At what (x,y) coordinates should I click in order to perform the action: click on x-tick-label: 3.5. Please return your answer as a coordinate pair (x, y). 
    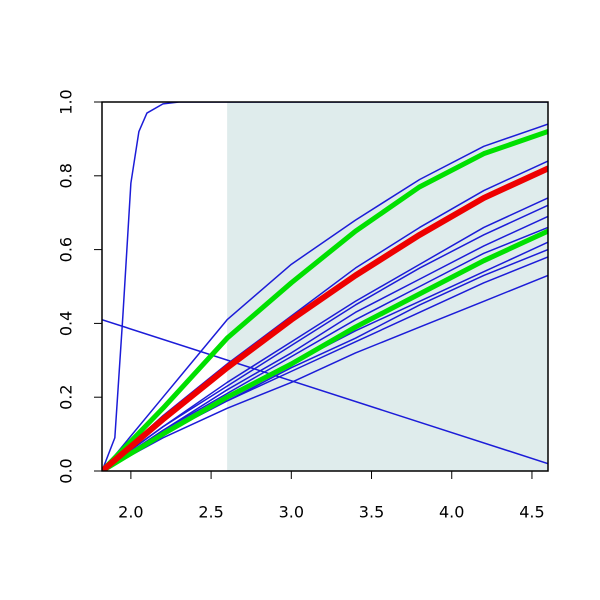
    Looking at the image, I should click on (371, 512).